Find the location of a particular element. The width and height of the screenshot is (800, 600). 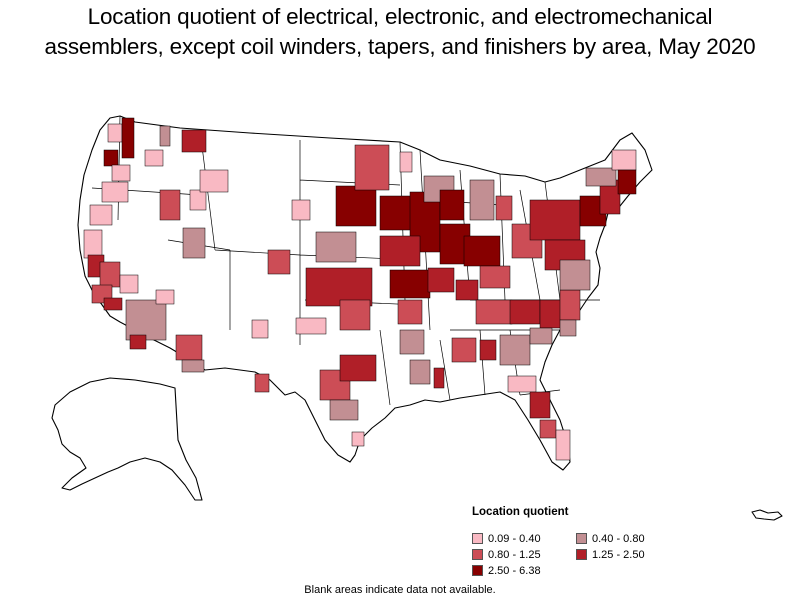

legend-label-0: 0.09 - 0.40 is located at coordinates (514, 538).